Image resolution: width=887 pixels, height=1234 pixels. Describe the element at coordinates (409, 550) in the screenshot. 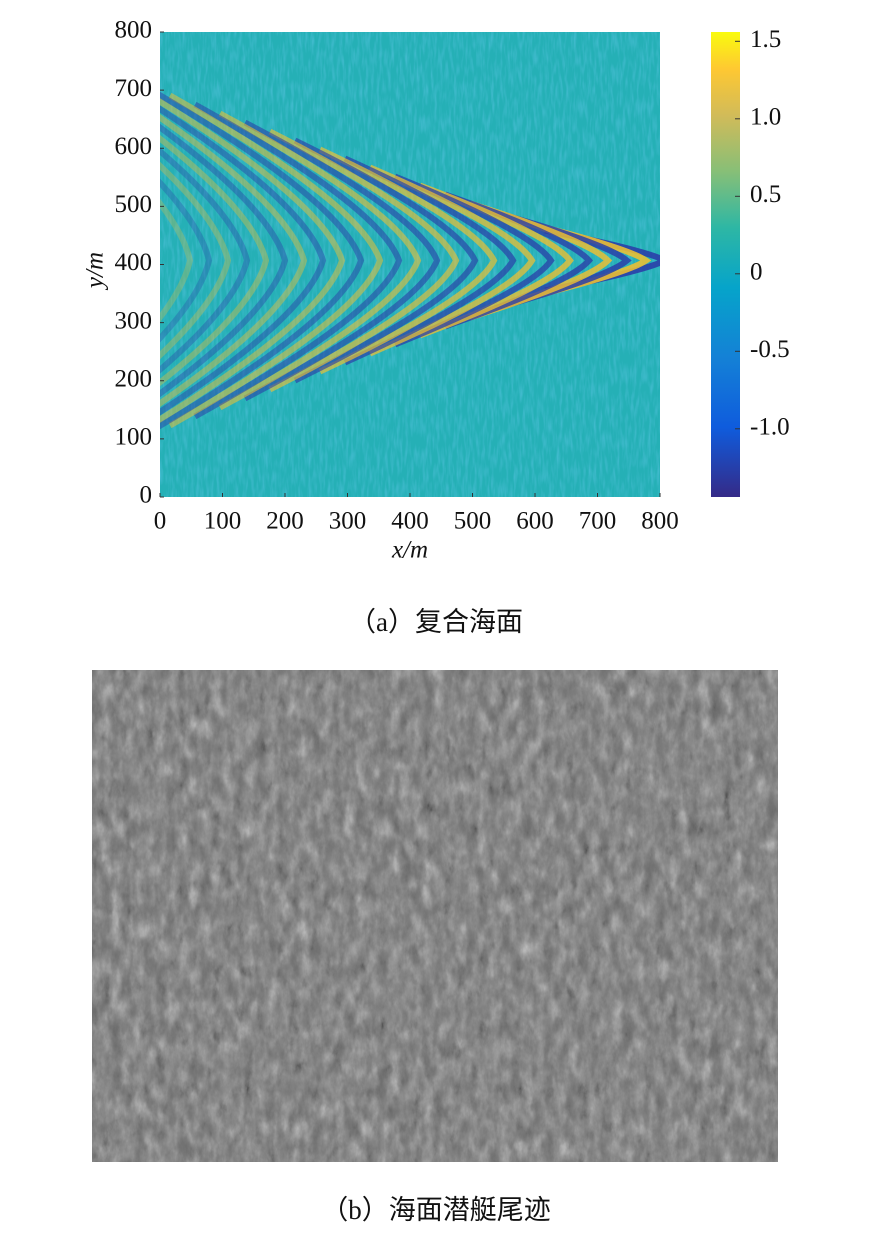

I see `x-axis-label: x/m` at that location.